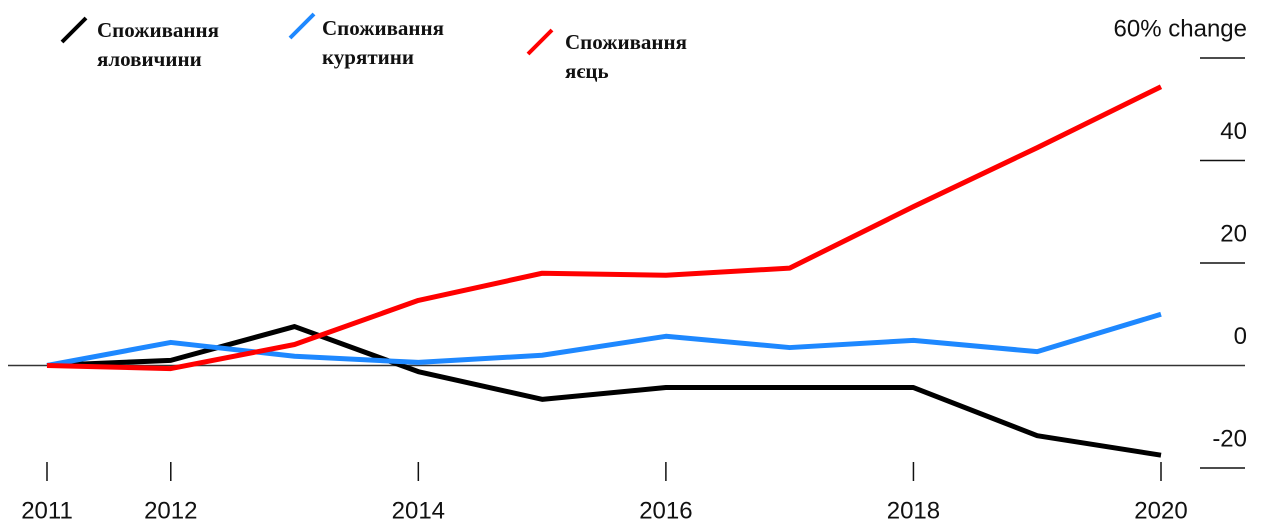 Image resolution: width=1265 pixels, height=525 pixels. I want to click on legend-label: Споживання курятини, so click(383, 42).